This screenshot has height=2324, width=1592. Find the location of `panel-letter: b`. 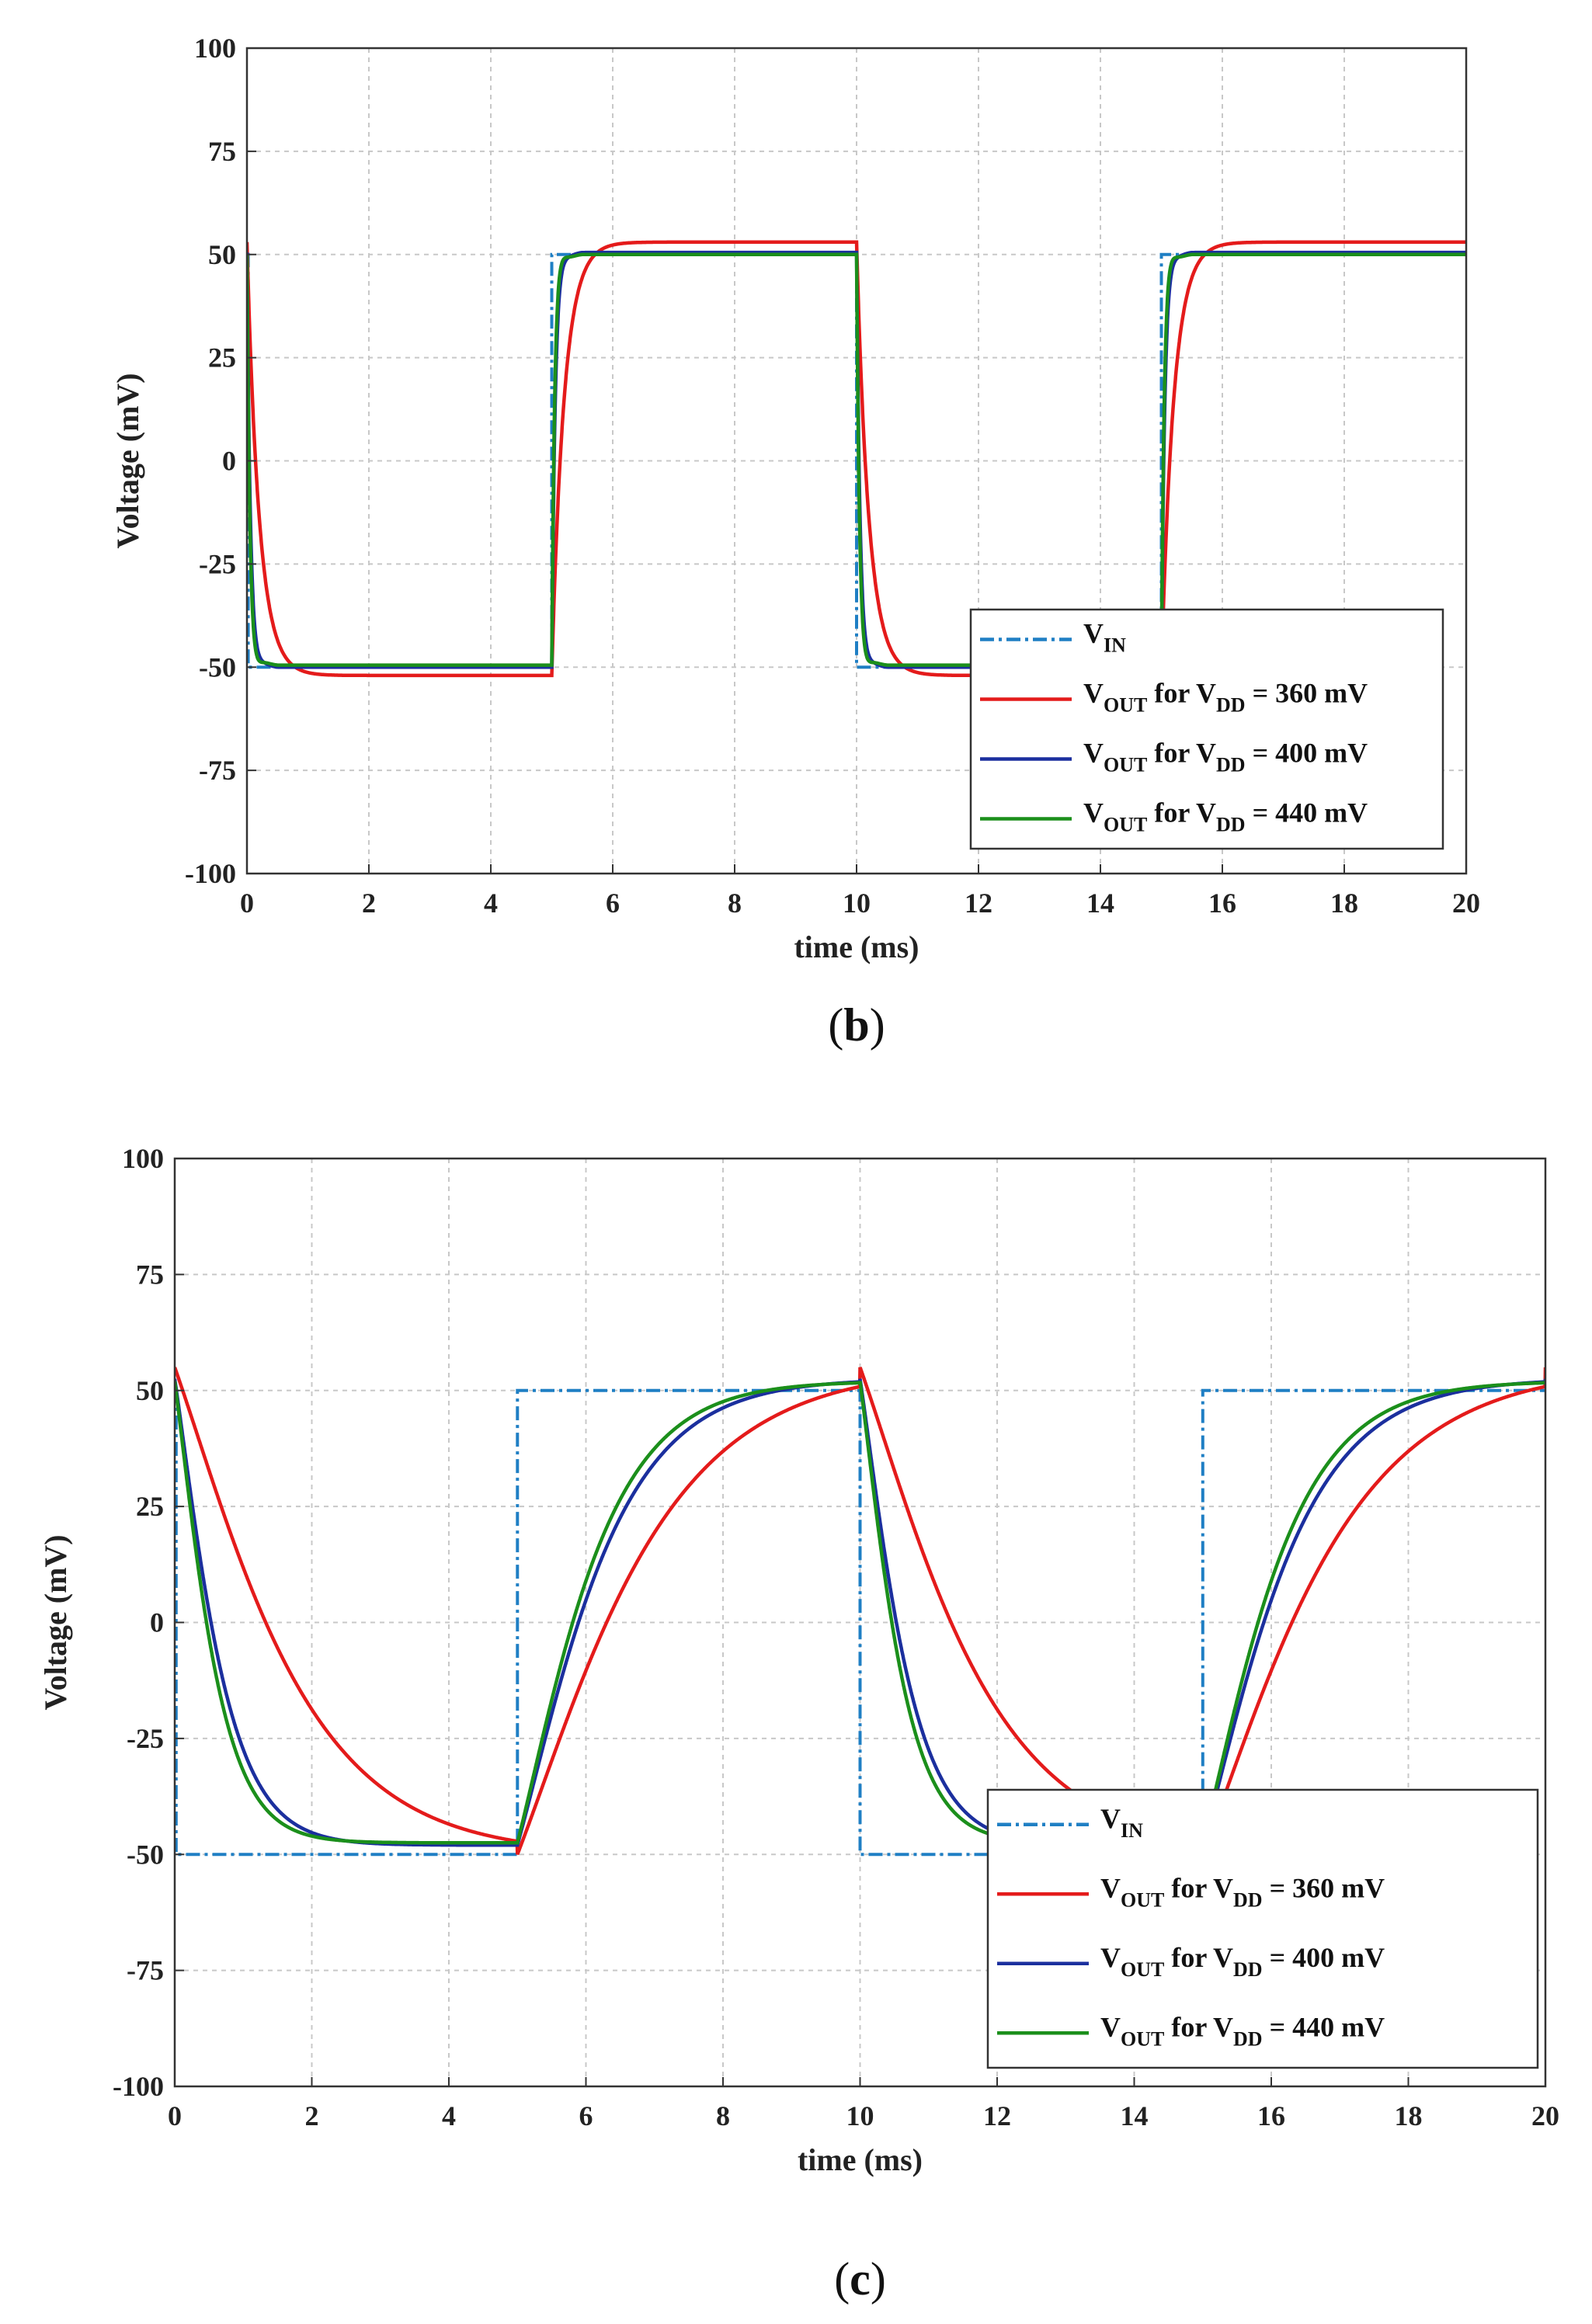

panel-letter: b is located at coordinates (856, 1025).